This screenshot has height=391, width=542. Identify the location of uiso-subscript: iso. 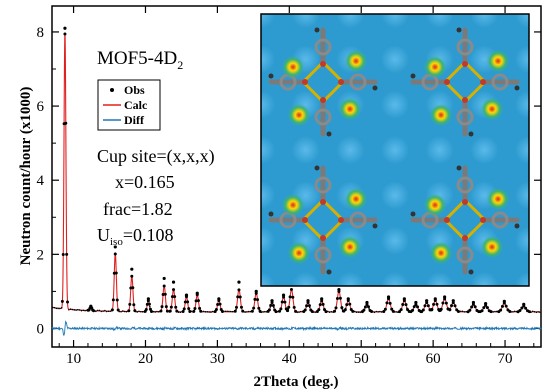
(116, 242).